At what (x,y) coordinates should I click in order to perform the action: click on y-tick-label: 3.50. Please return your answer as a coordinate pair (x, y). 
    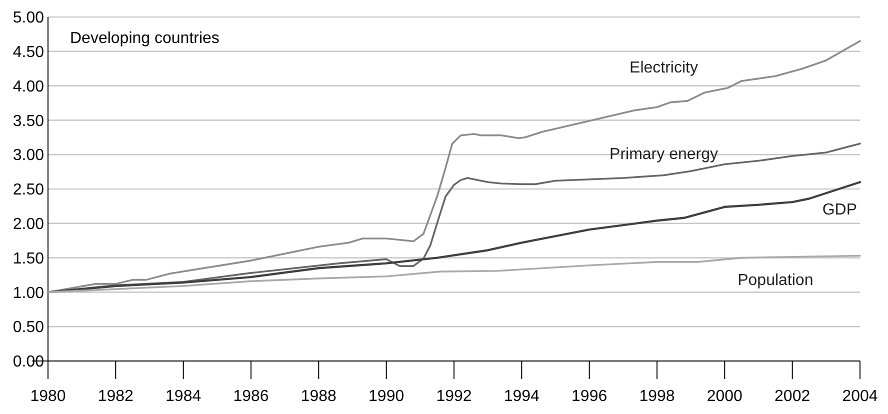
    Looking at the image, I should click on (28, 121).